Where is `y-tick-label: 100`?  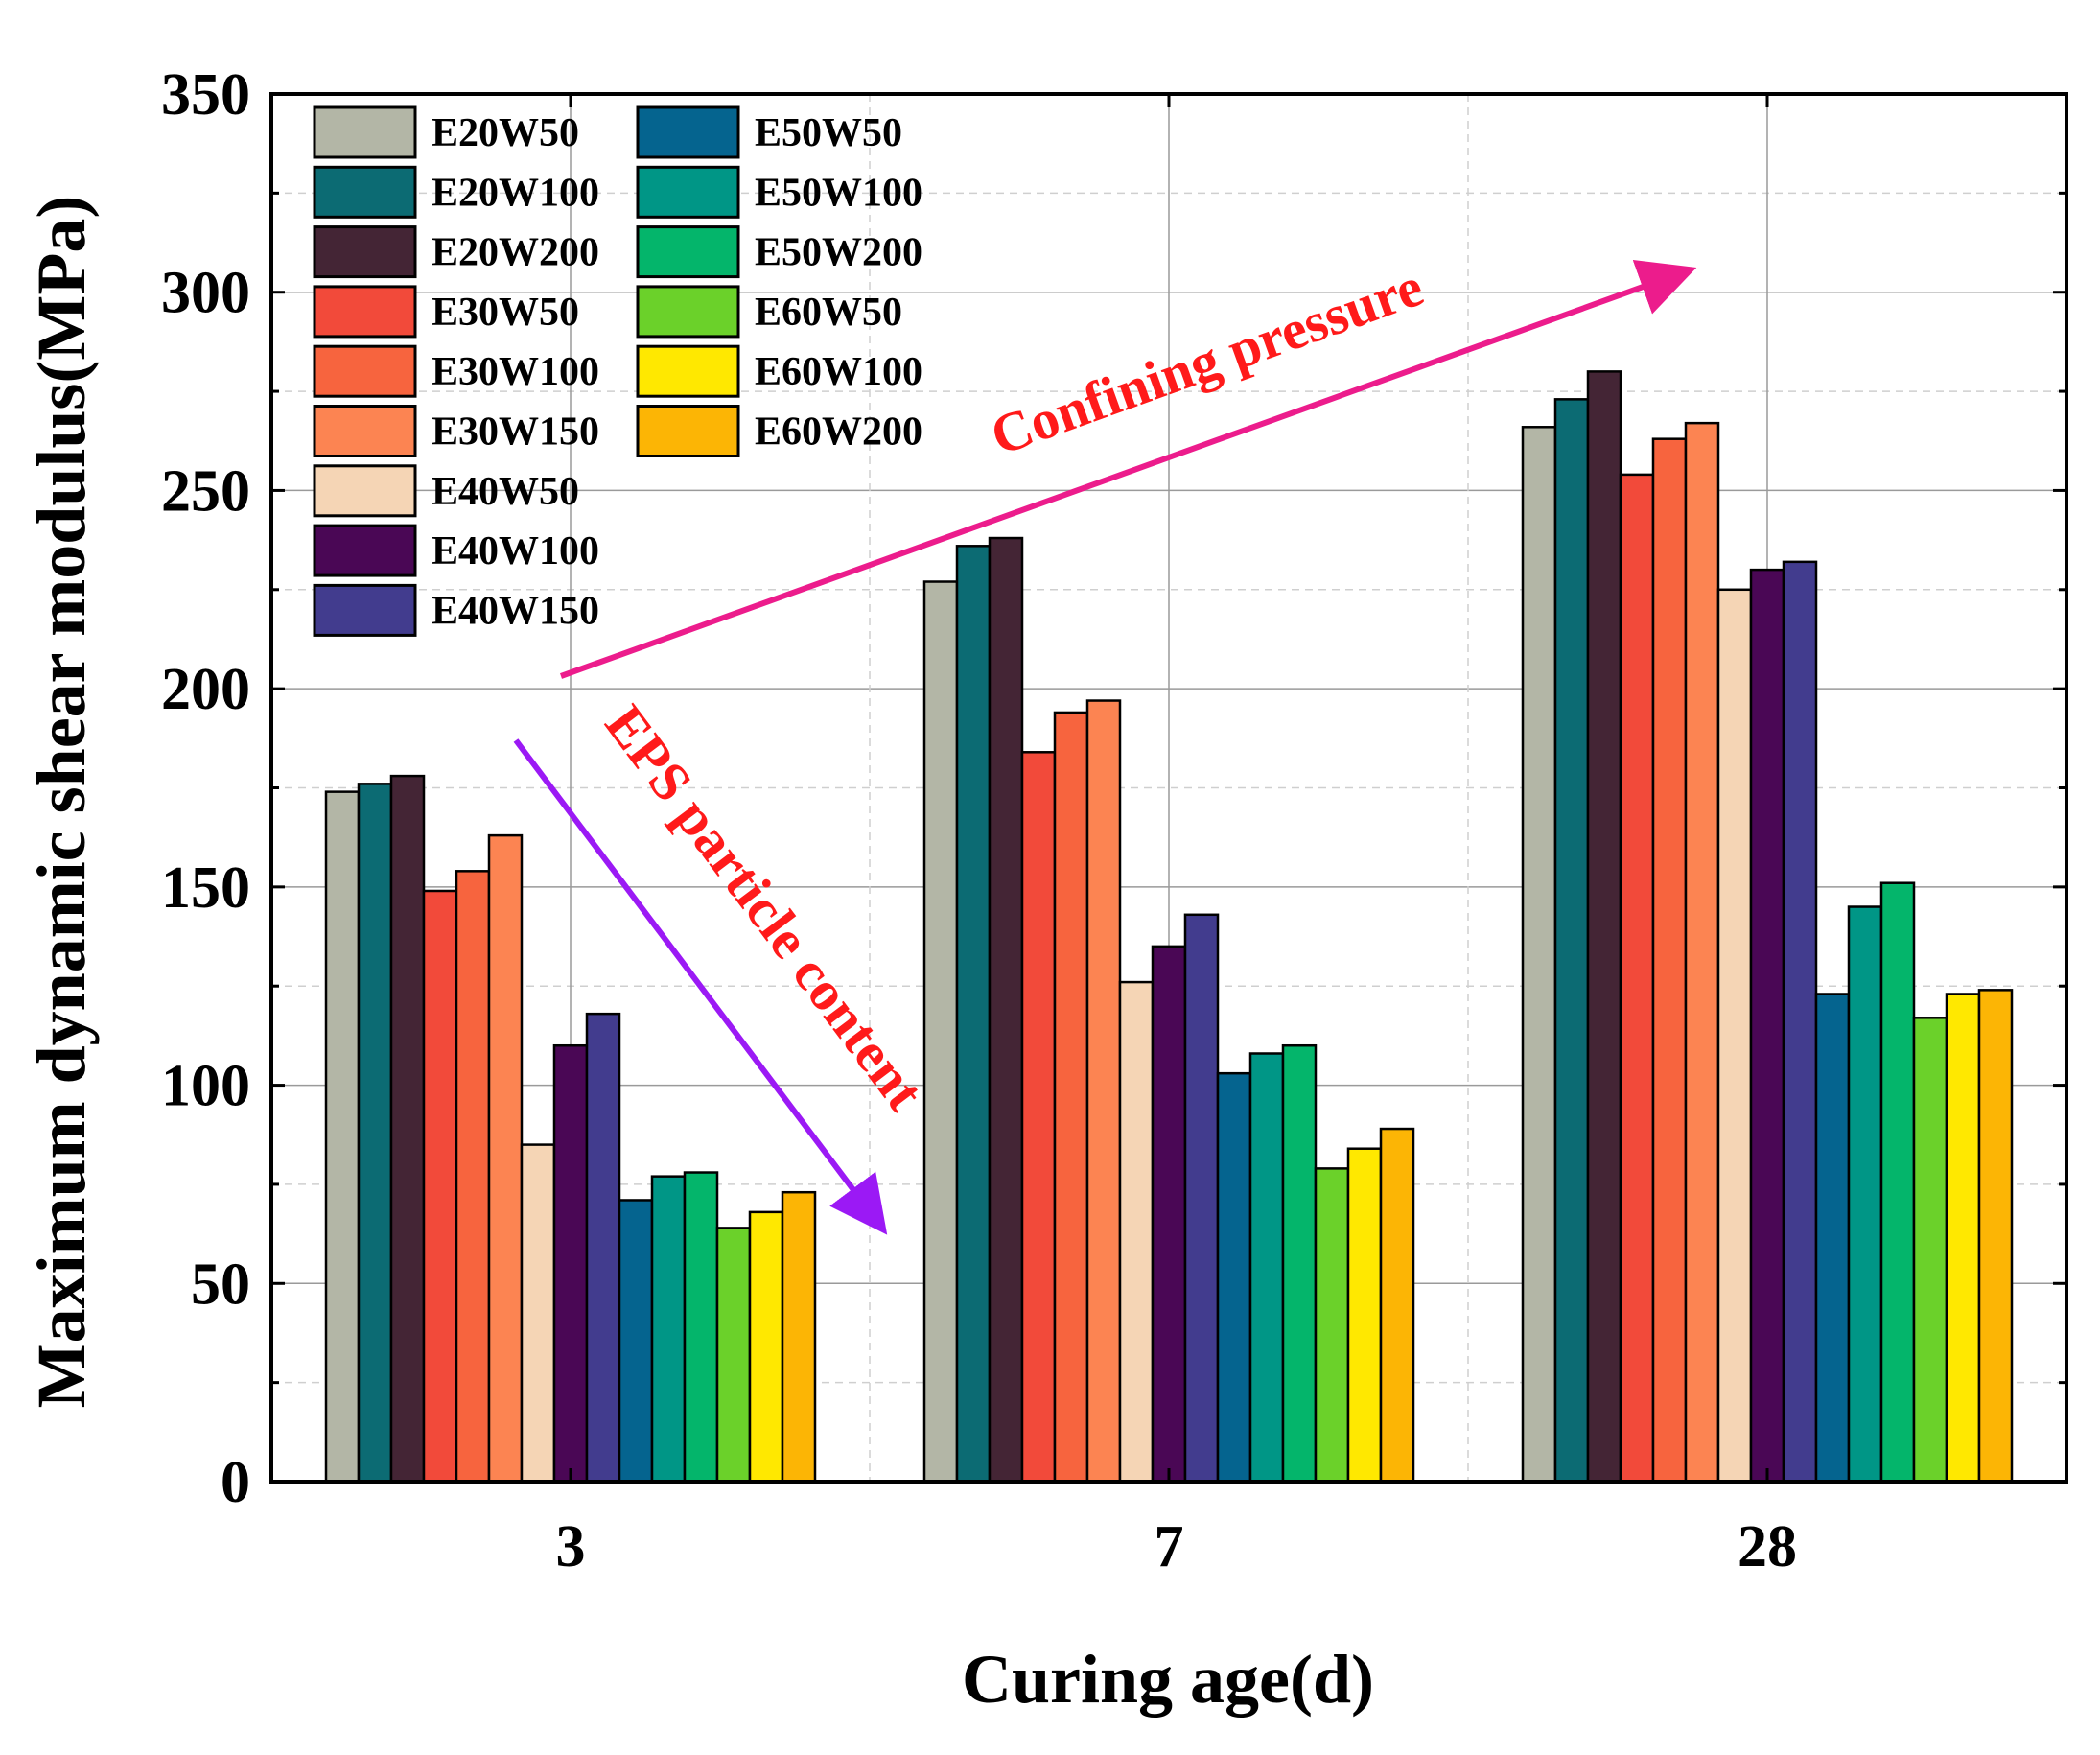
y-tick-label: 100 is located at coordinates (205, 1086).